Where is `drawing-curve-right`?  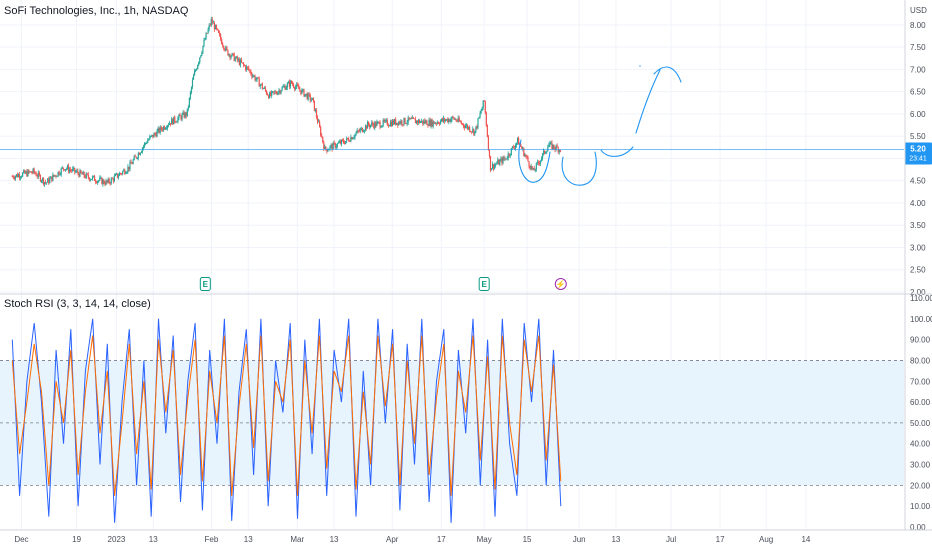 drawing-curve-right is located at coordinates (617, 151).